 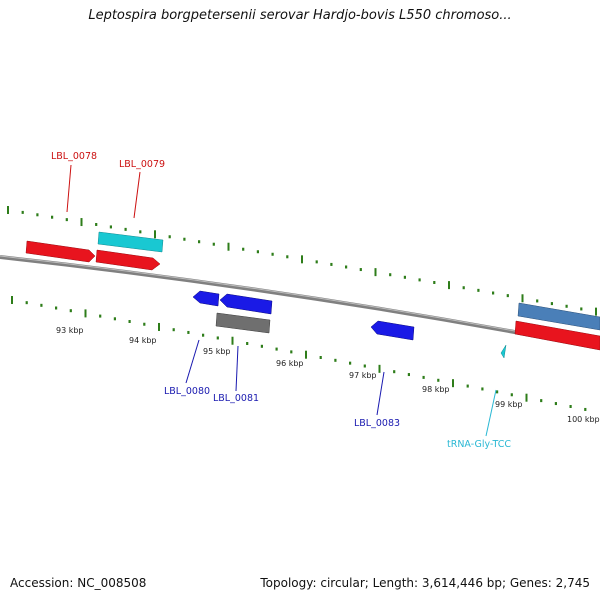 I want to click on feature-red-right, so click(x=557, y=335).